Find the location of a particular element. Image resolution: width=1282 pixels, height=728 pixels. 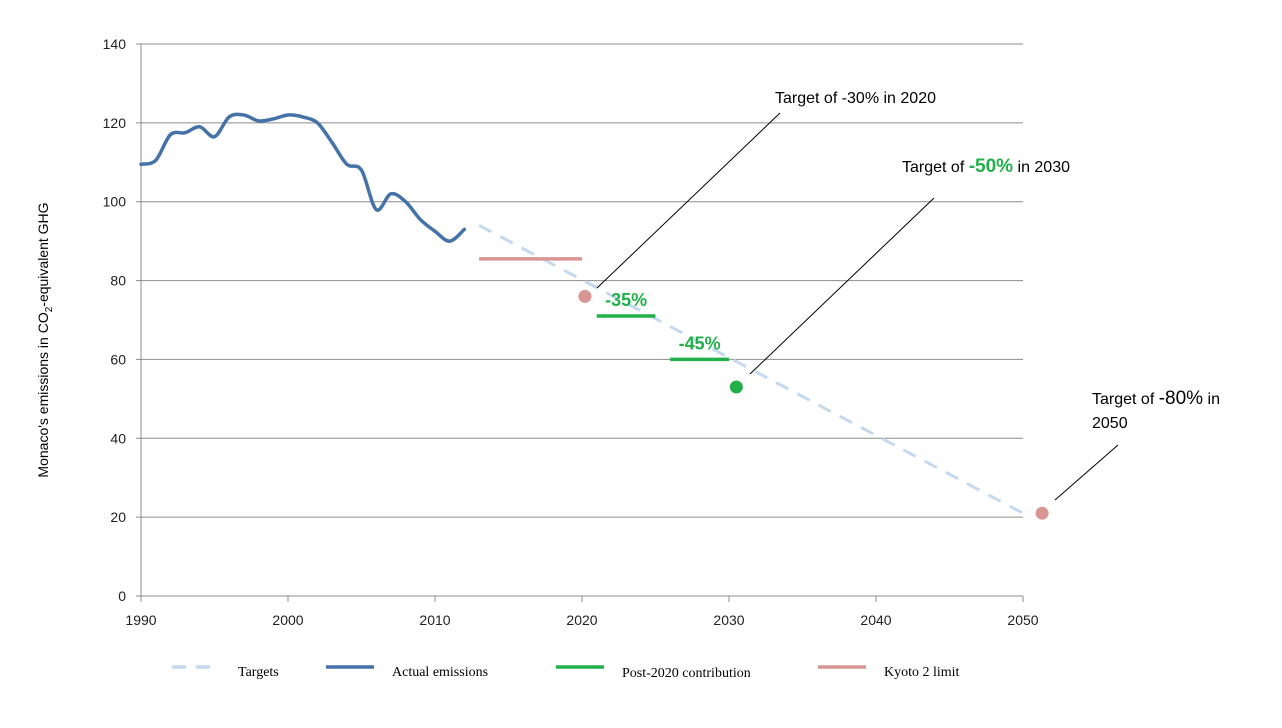

x-tick-label: 2010 is located at coordinates (434, 620).